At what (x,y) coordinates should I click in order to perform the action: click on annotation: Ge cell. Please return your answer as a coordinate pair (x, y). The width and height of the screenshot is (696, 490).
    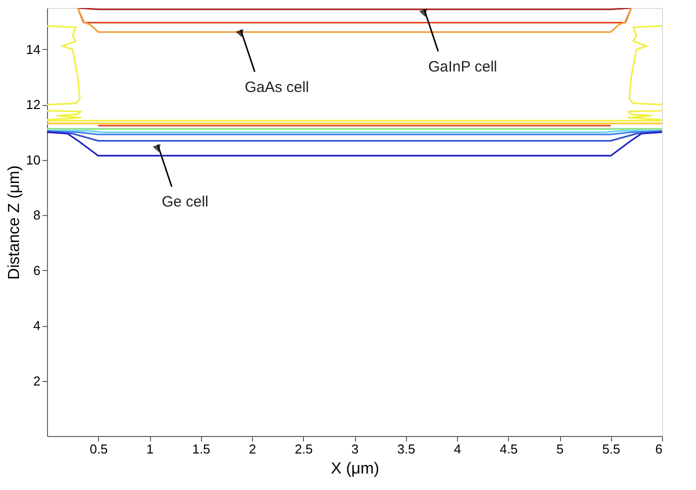
    Looking at the image, I should click on (185, 202).